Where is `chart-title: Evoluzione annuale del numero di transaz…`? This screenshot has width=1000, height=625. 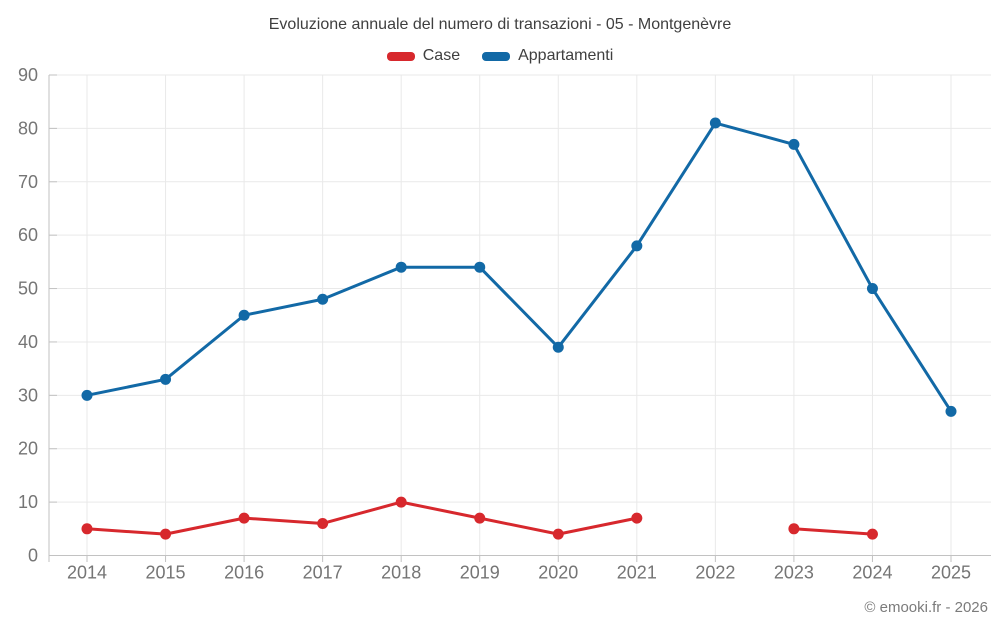
chart-title: Evoluzione annuale del numero di transaz… is located at coordinates (500, 24).